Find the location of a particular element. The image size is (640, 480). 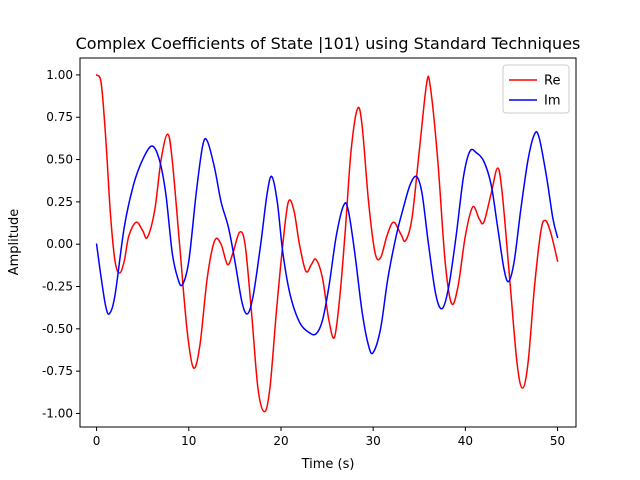

x-tick-label: 20 is located at coordinates (280, 441).